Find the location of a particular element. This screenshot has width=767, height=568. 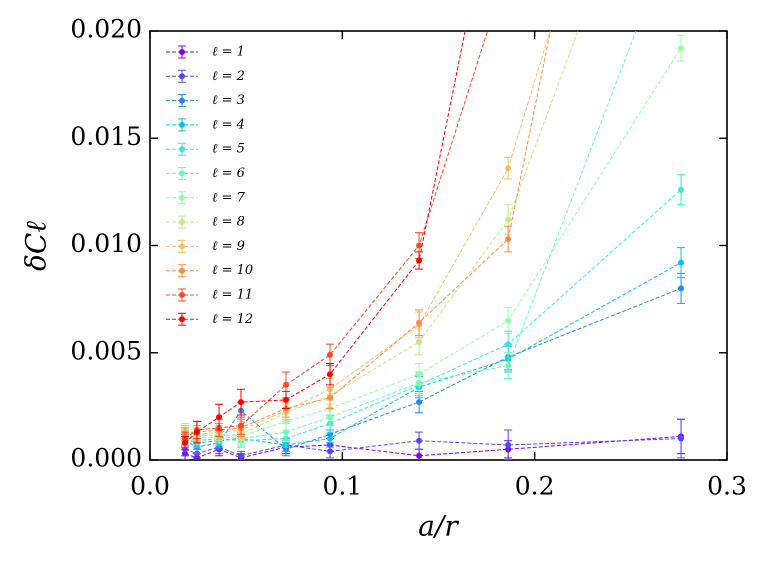

legend-label: ℓ = 2 is located at coordinates (228, 76).